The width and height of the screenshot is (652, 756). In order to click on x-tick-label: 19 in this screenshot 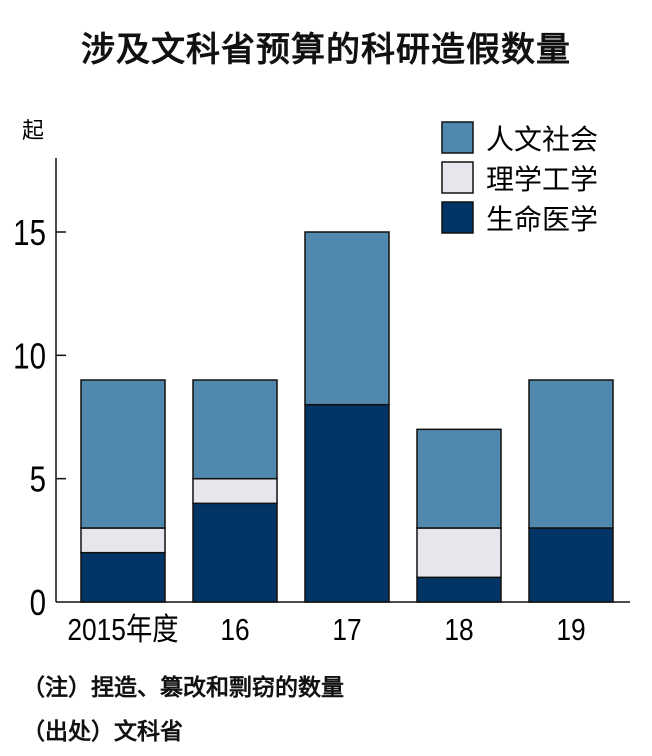, I will do `click(570, 630)`.